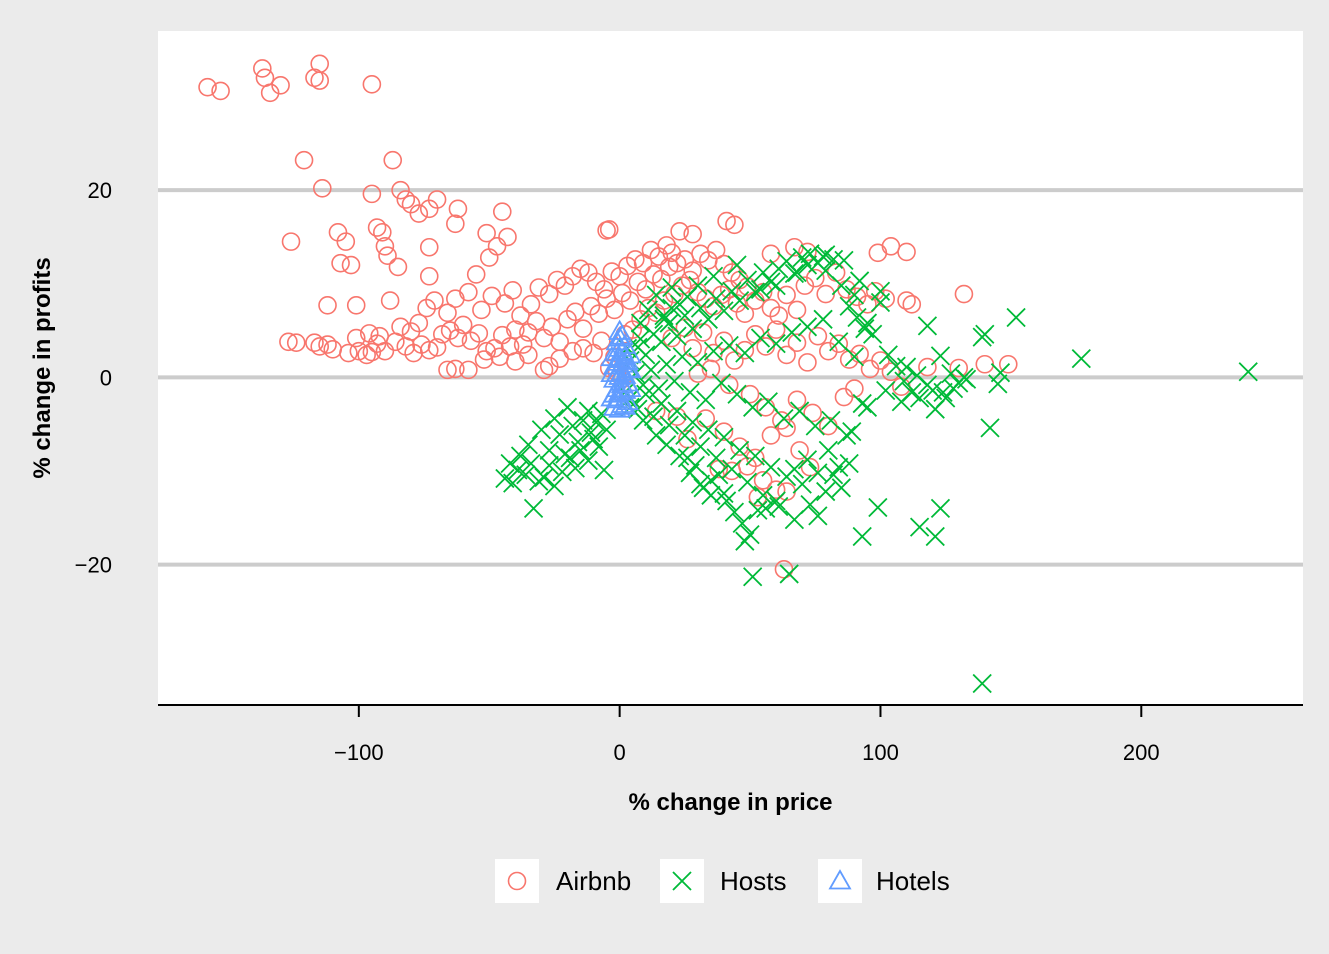 Image resolution: width=1329 pixels, height=954 pixels. I want to click on x-tick-label: −100, so click(359, 752).